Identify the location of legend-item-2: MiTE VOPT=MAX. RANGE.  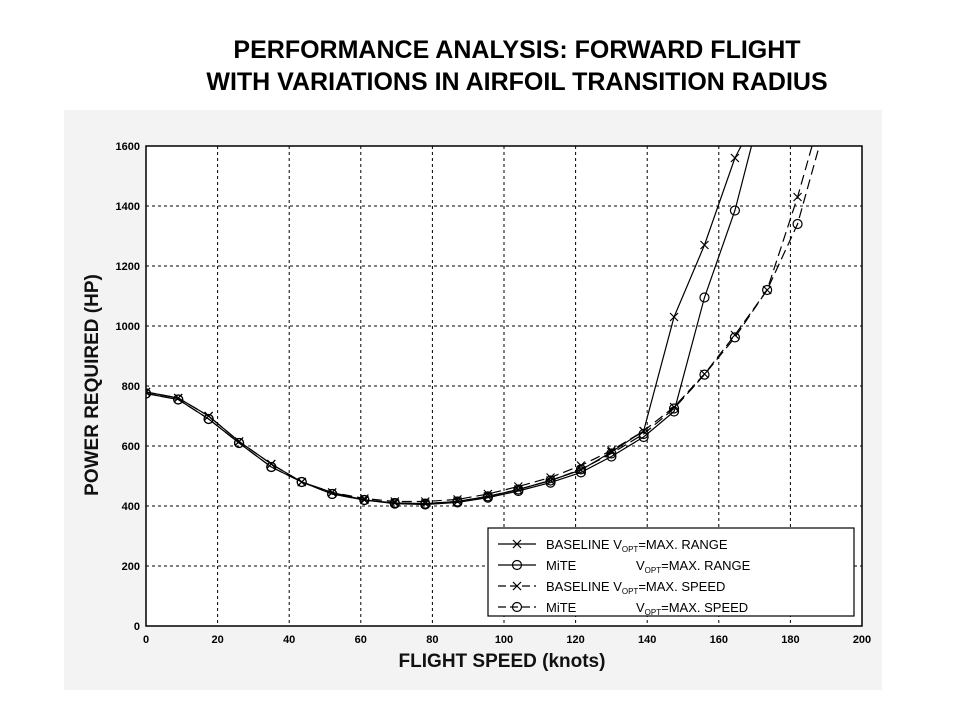
(624, 566).